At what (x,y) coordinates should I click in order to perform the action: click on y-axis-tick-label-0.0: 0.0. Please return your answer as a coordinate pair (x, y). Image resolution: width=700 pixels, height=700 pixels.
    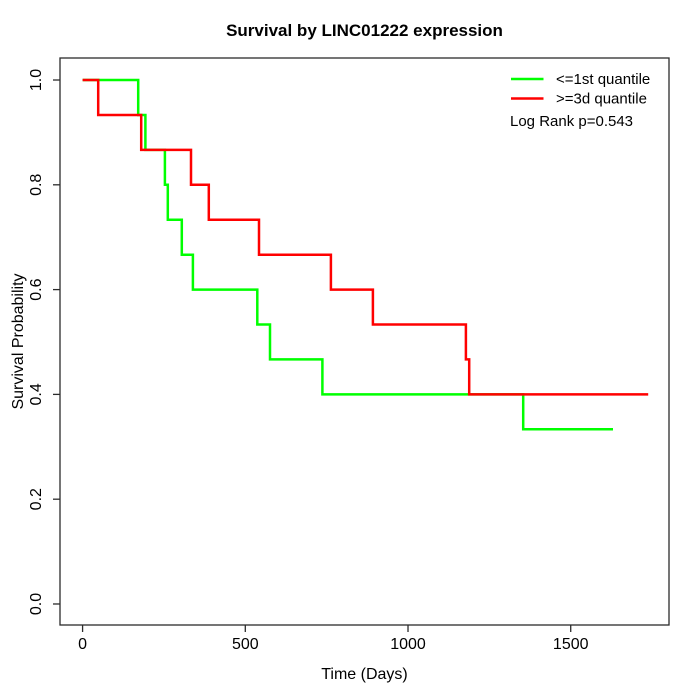
    Looking at the image, I should click on (36, 604).